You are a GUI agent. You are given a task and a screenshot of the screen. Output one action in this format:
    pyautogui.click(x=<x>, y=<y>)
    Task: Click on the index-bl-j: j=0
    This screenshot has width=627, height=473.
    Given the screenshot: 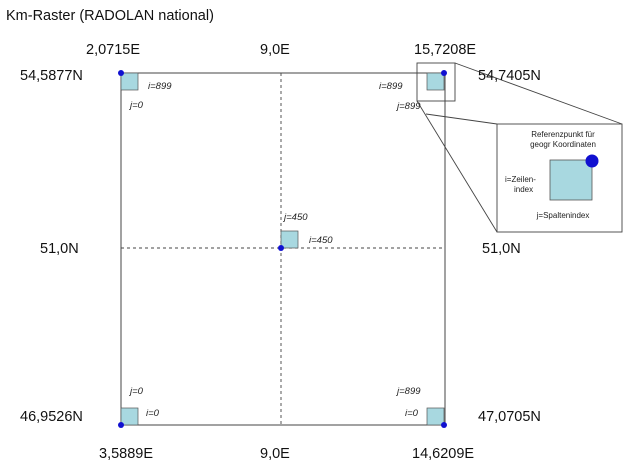 What is the action you would take?
    pyautogui.click(x=136, y=391)
    